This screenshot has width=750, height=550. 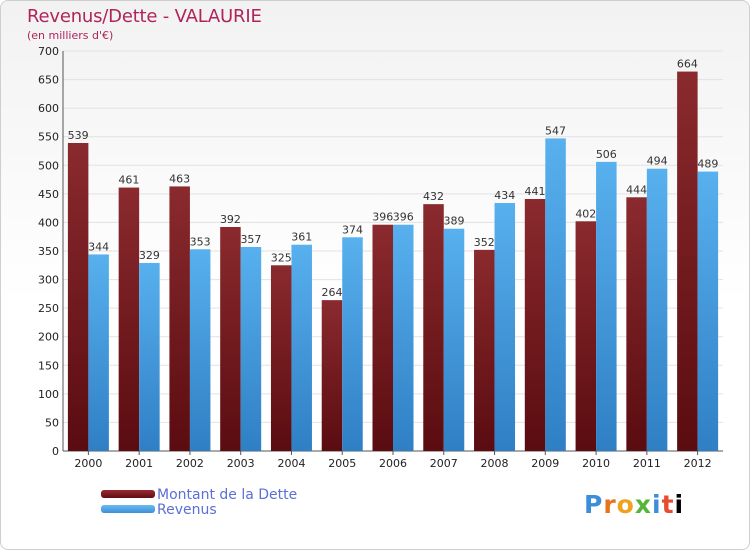 What do you see at coordinates (128, 509) in the screenshot?
I see `legend-swatch-revenus` at bounding box center [128, 509].